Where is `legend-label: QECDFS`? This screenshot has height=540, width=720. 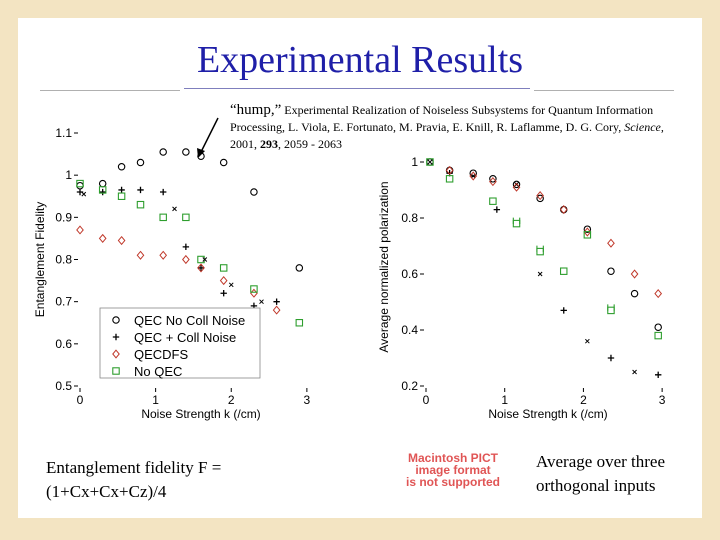
legend-label: QECDFS is located at coordinates (161, 354).